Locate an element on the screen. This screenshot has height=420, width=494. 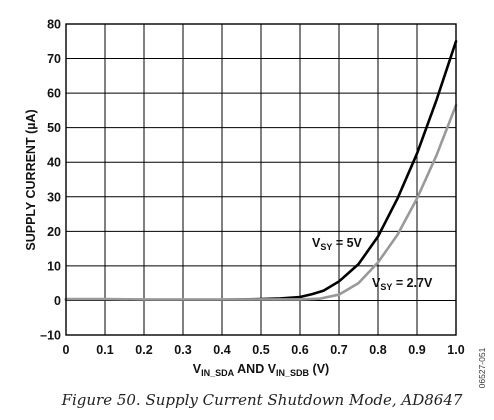
series-label-vsy-2-7v: VSY = 2.7V is located at coordinates (402, 284).